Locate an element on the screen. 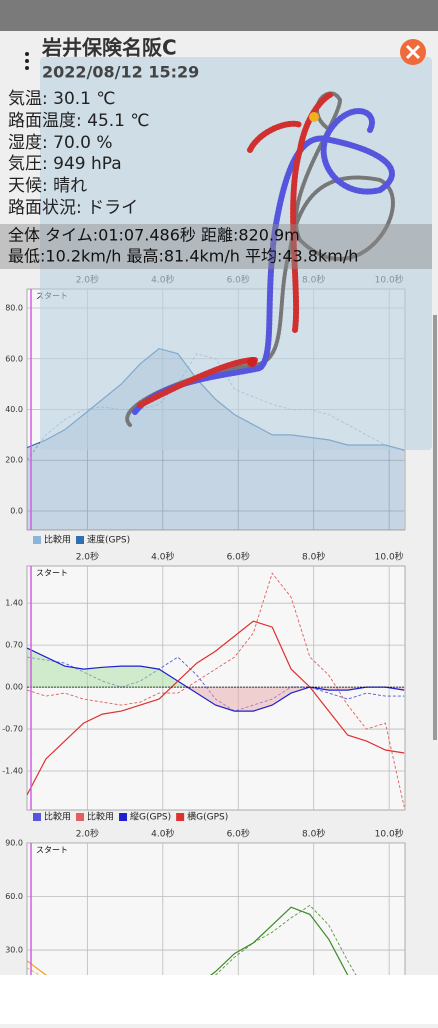  area-fill-negative is located at coordinates (216, 699).